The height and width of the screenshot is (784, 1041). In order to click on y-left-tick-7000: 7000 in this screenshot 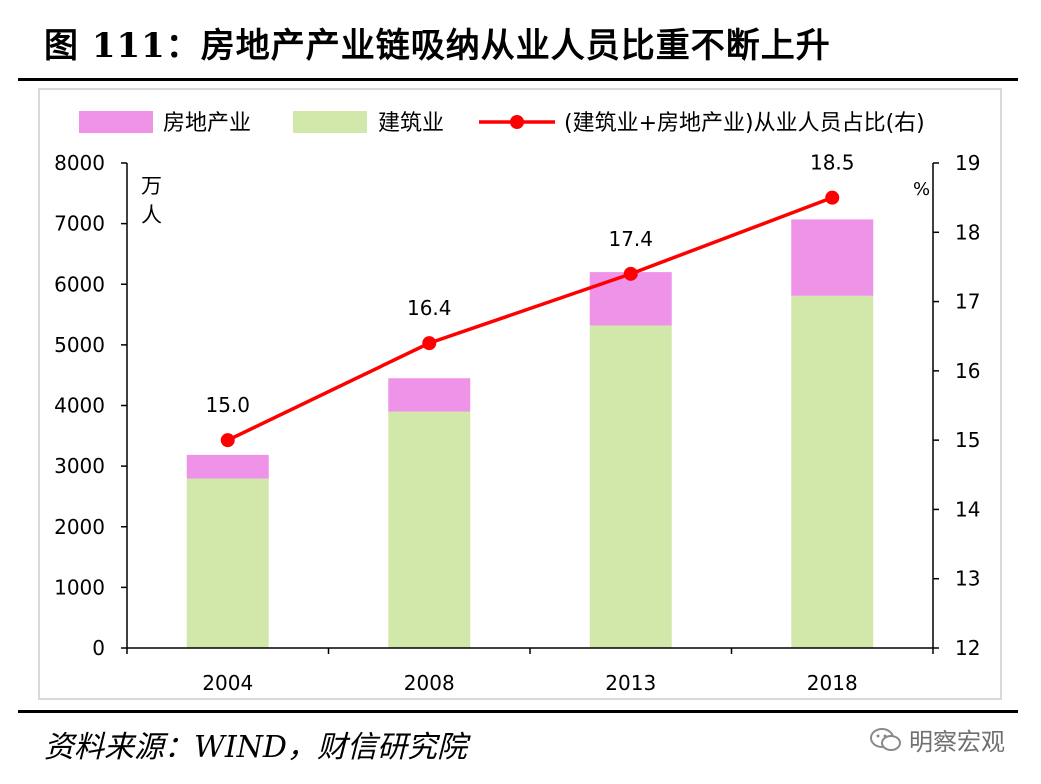, I will do `click(79, 224)`.